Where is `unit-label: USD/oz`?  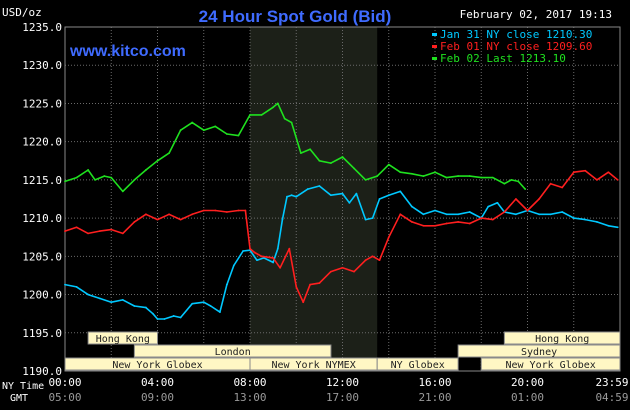 unit-label: USD/oz is located at coordinates (22, 12).